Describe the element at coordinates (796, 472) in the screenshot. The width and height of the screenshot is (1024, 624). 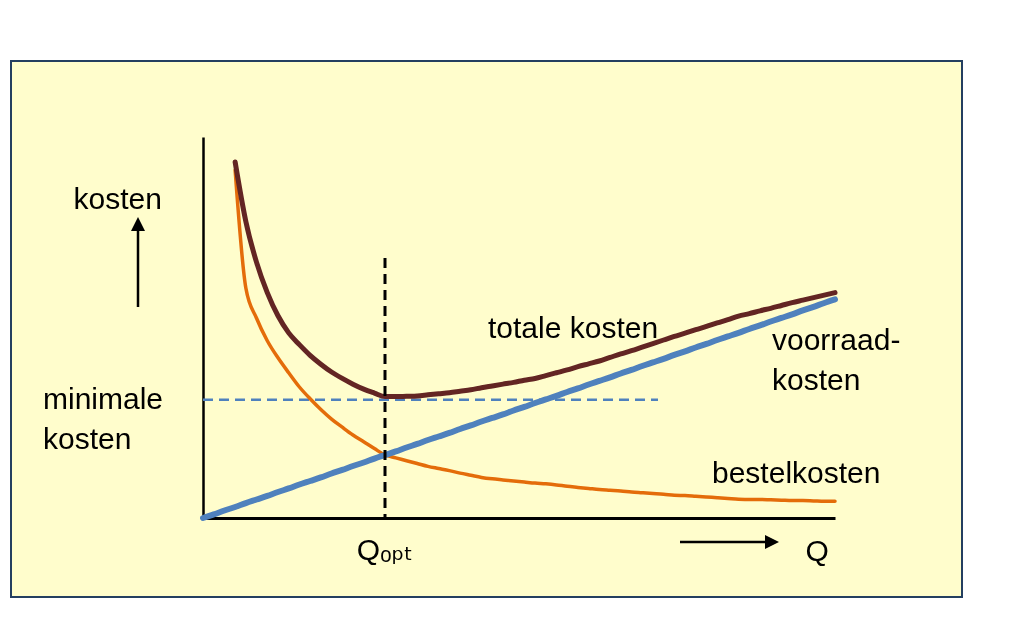
I see `series-label: bestelkosten` at that location.